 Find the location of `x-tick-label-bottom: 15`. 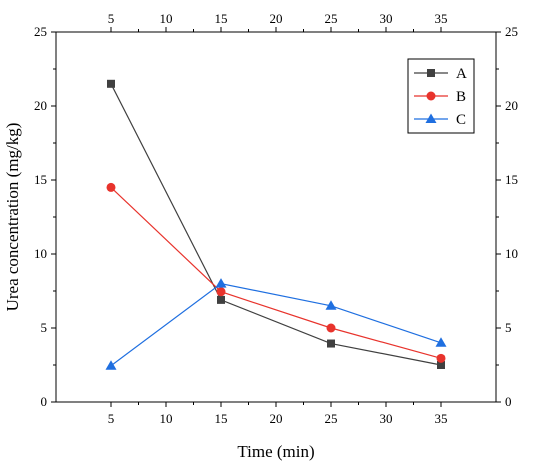

x-tick-label-bottom: 15 is located at coordinates (221, 418).